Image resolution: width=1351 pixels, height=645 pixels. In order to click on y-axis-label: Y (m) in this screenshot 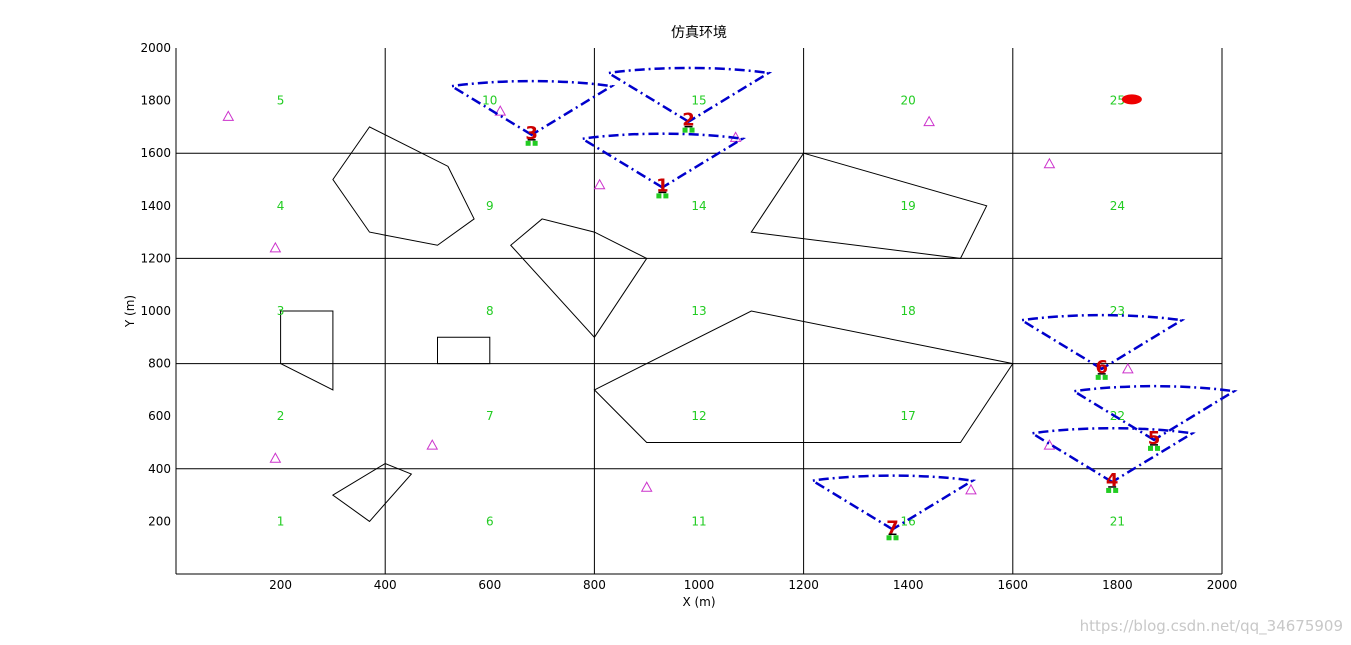, I will do `click(130, 311)`.